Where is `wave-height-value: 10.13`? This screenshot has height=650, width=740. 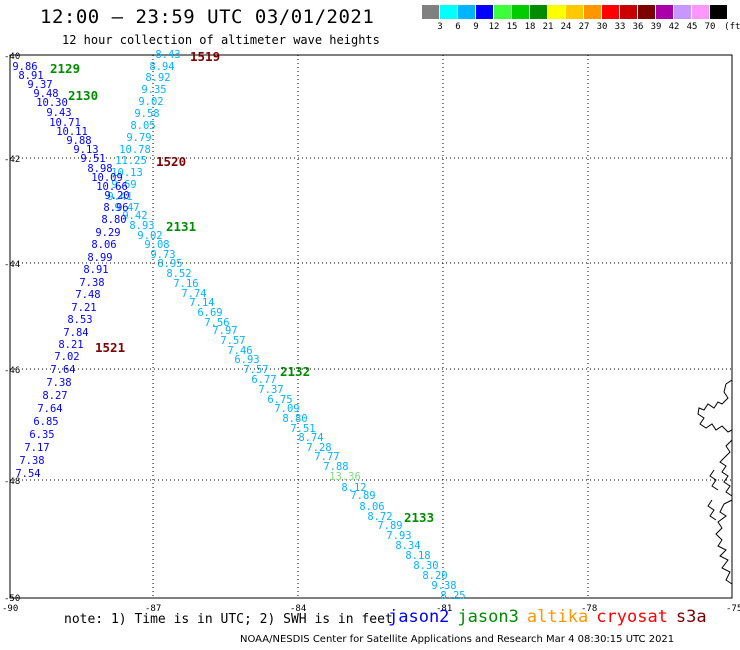
wave-height-value: 10.13 is located at coordinates (127, 173).